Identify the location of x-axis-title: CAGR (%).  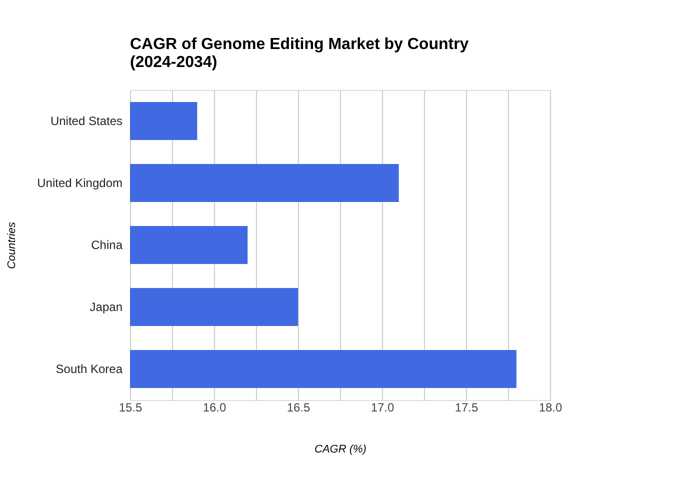
(340, 450).